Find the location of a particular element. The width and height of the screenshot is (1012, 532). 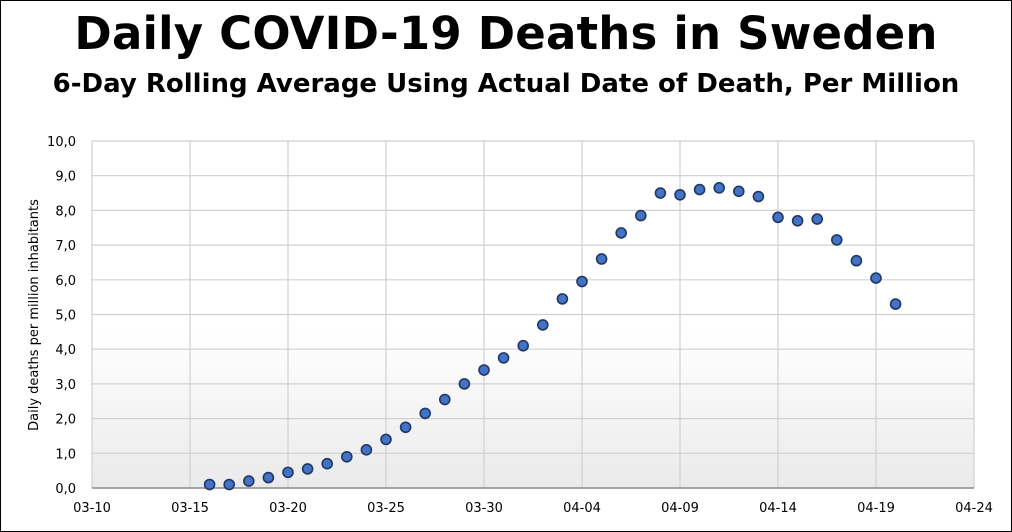

y-tick-label: 2,0 is located at coordinates (65, 420).